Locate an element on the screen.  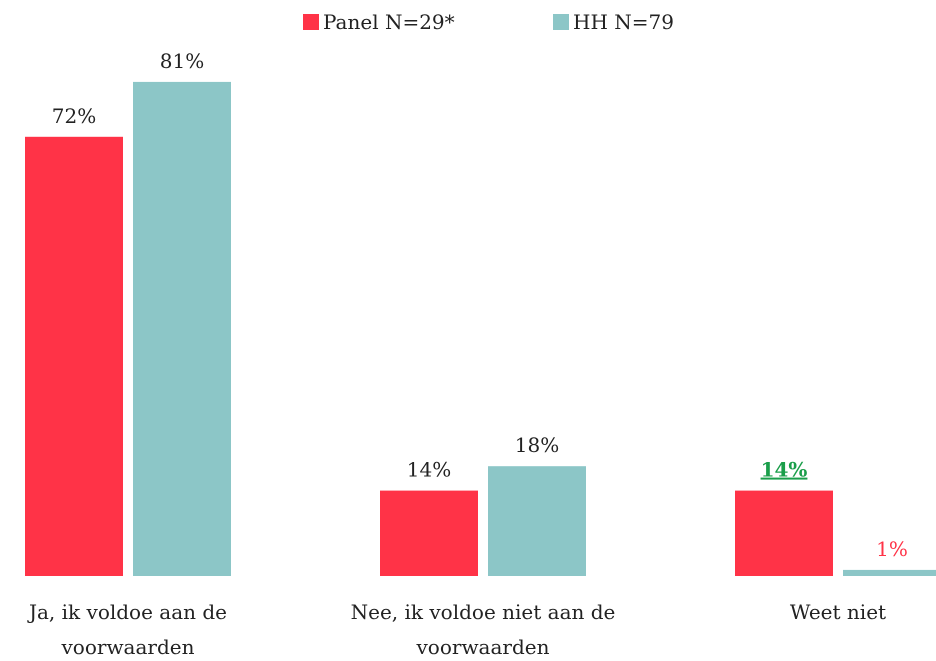
value-label: 18% is located at coordinates (537, 445).